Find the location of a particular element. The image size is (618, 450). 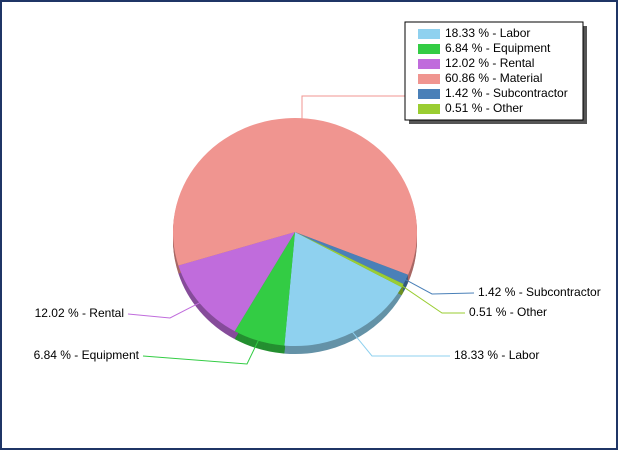

legend-label: 0.51 % - Other is located at coordinates (484, 108).